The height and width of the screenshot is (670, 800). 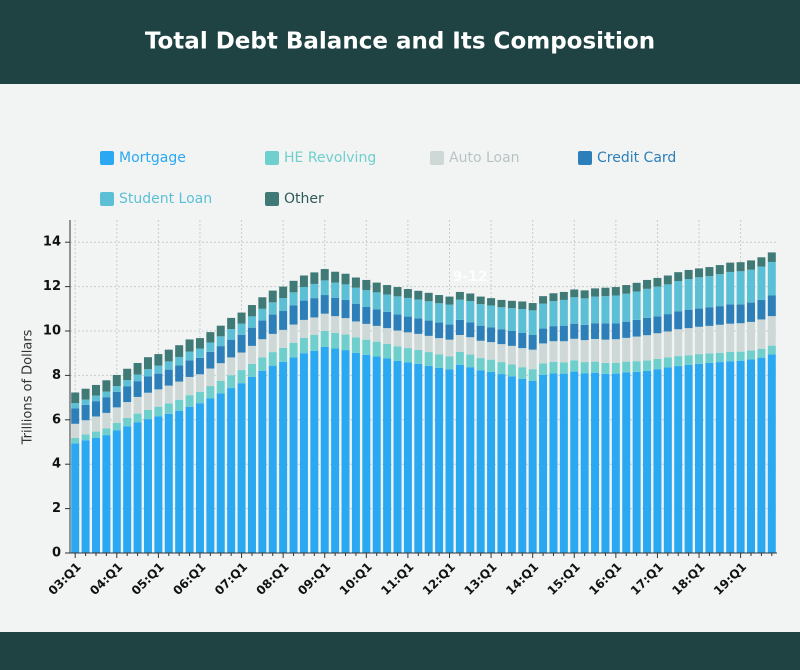 I want to click on y-tick-label: 8, so click(x=56, y=375).